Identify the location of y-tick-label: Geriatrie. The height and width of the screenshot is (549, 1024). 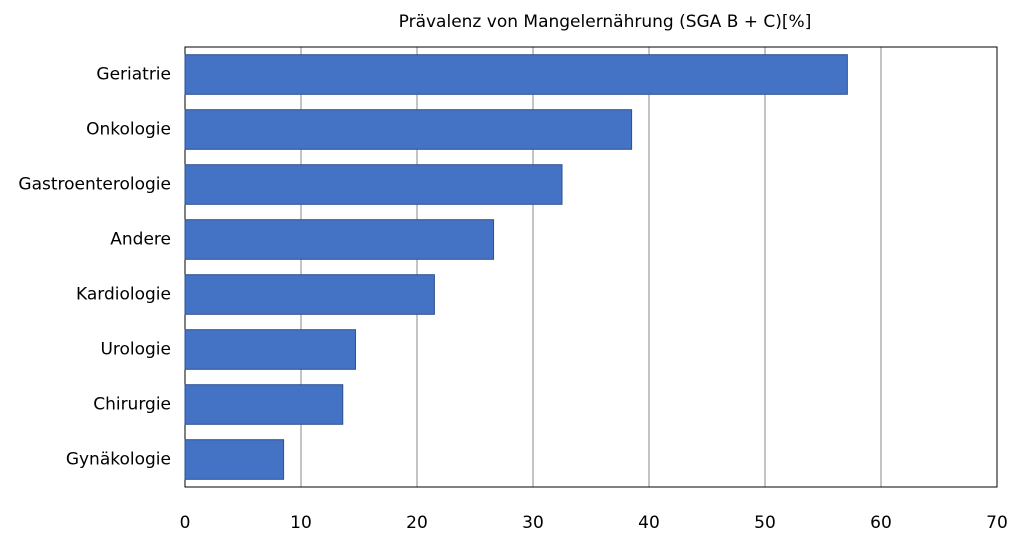
(133, 75).